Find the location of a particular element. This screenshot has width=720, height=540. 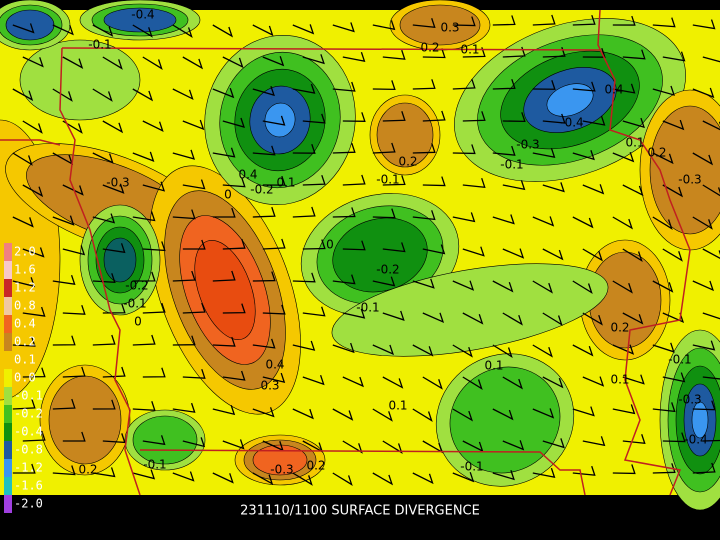

contour-label: -0.2 is located at coordinates (387, 270).